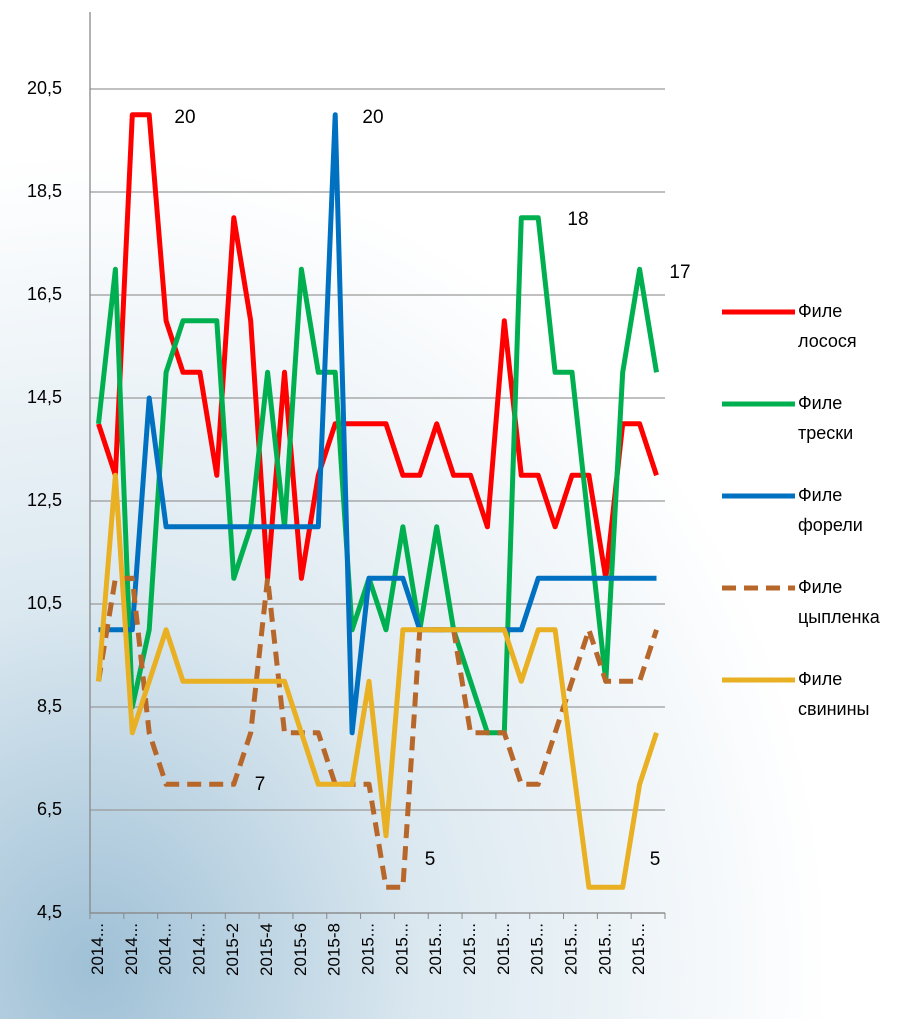  I want to click on legend-label: Филе цыпленка, so click(839, 602).